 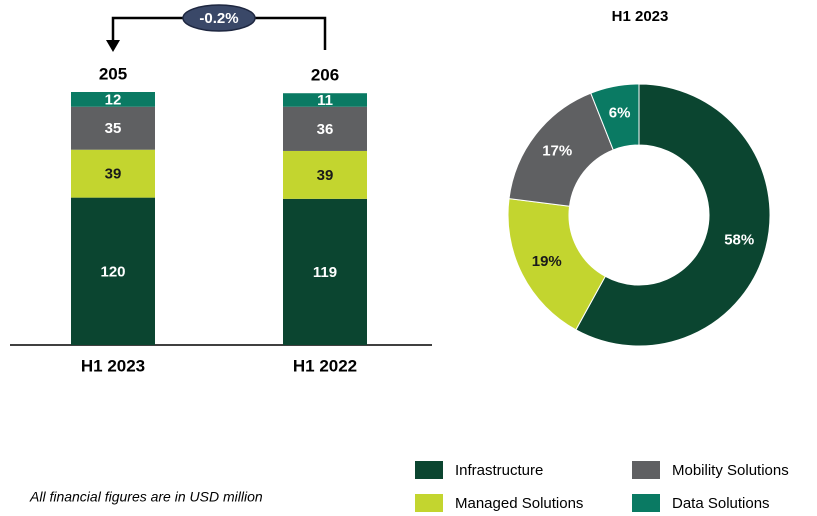 What do you see at coordinates (499, 470) in the screenshot?
I see `legend-label: Infrastructure` at bounding box center [499, 470].